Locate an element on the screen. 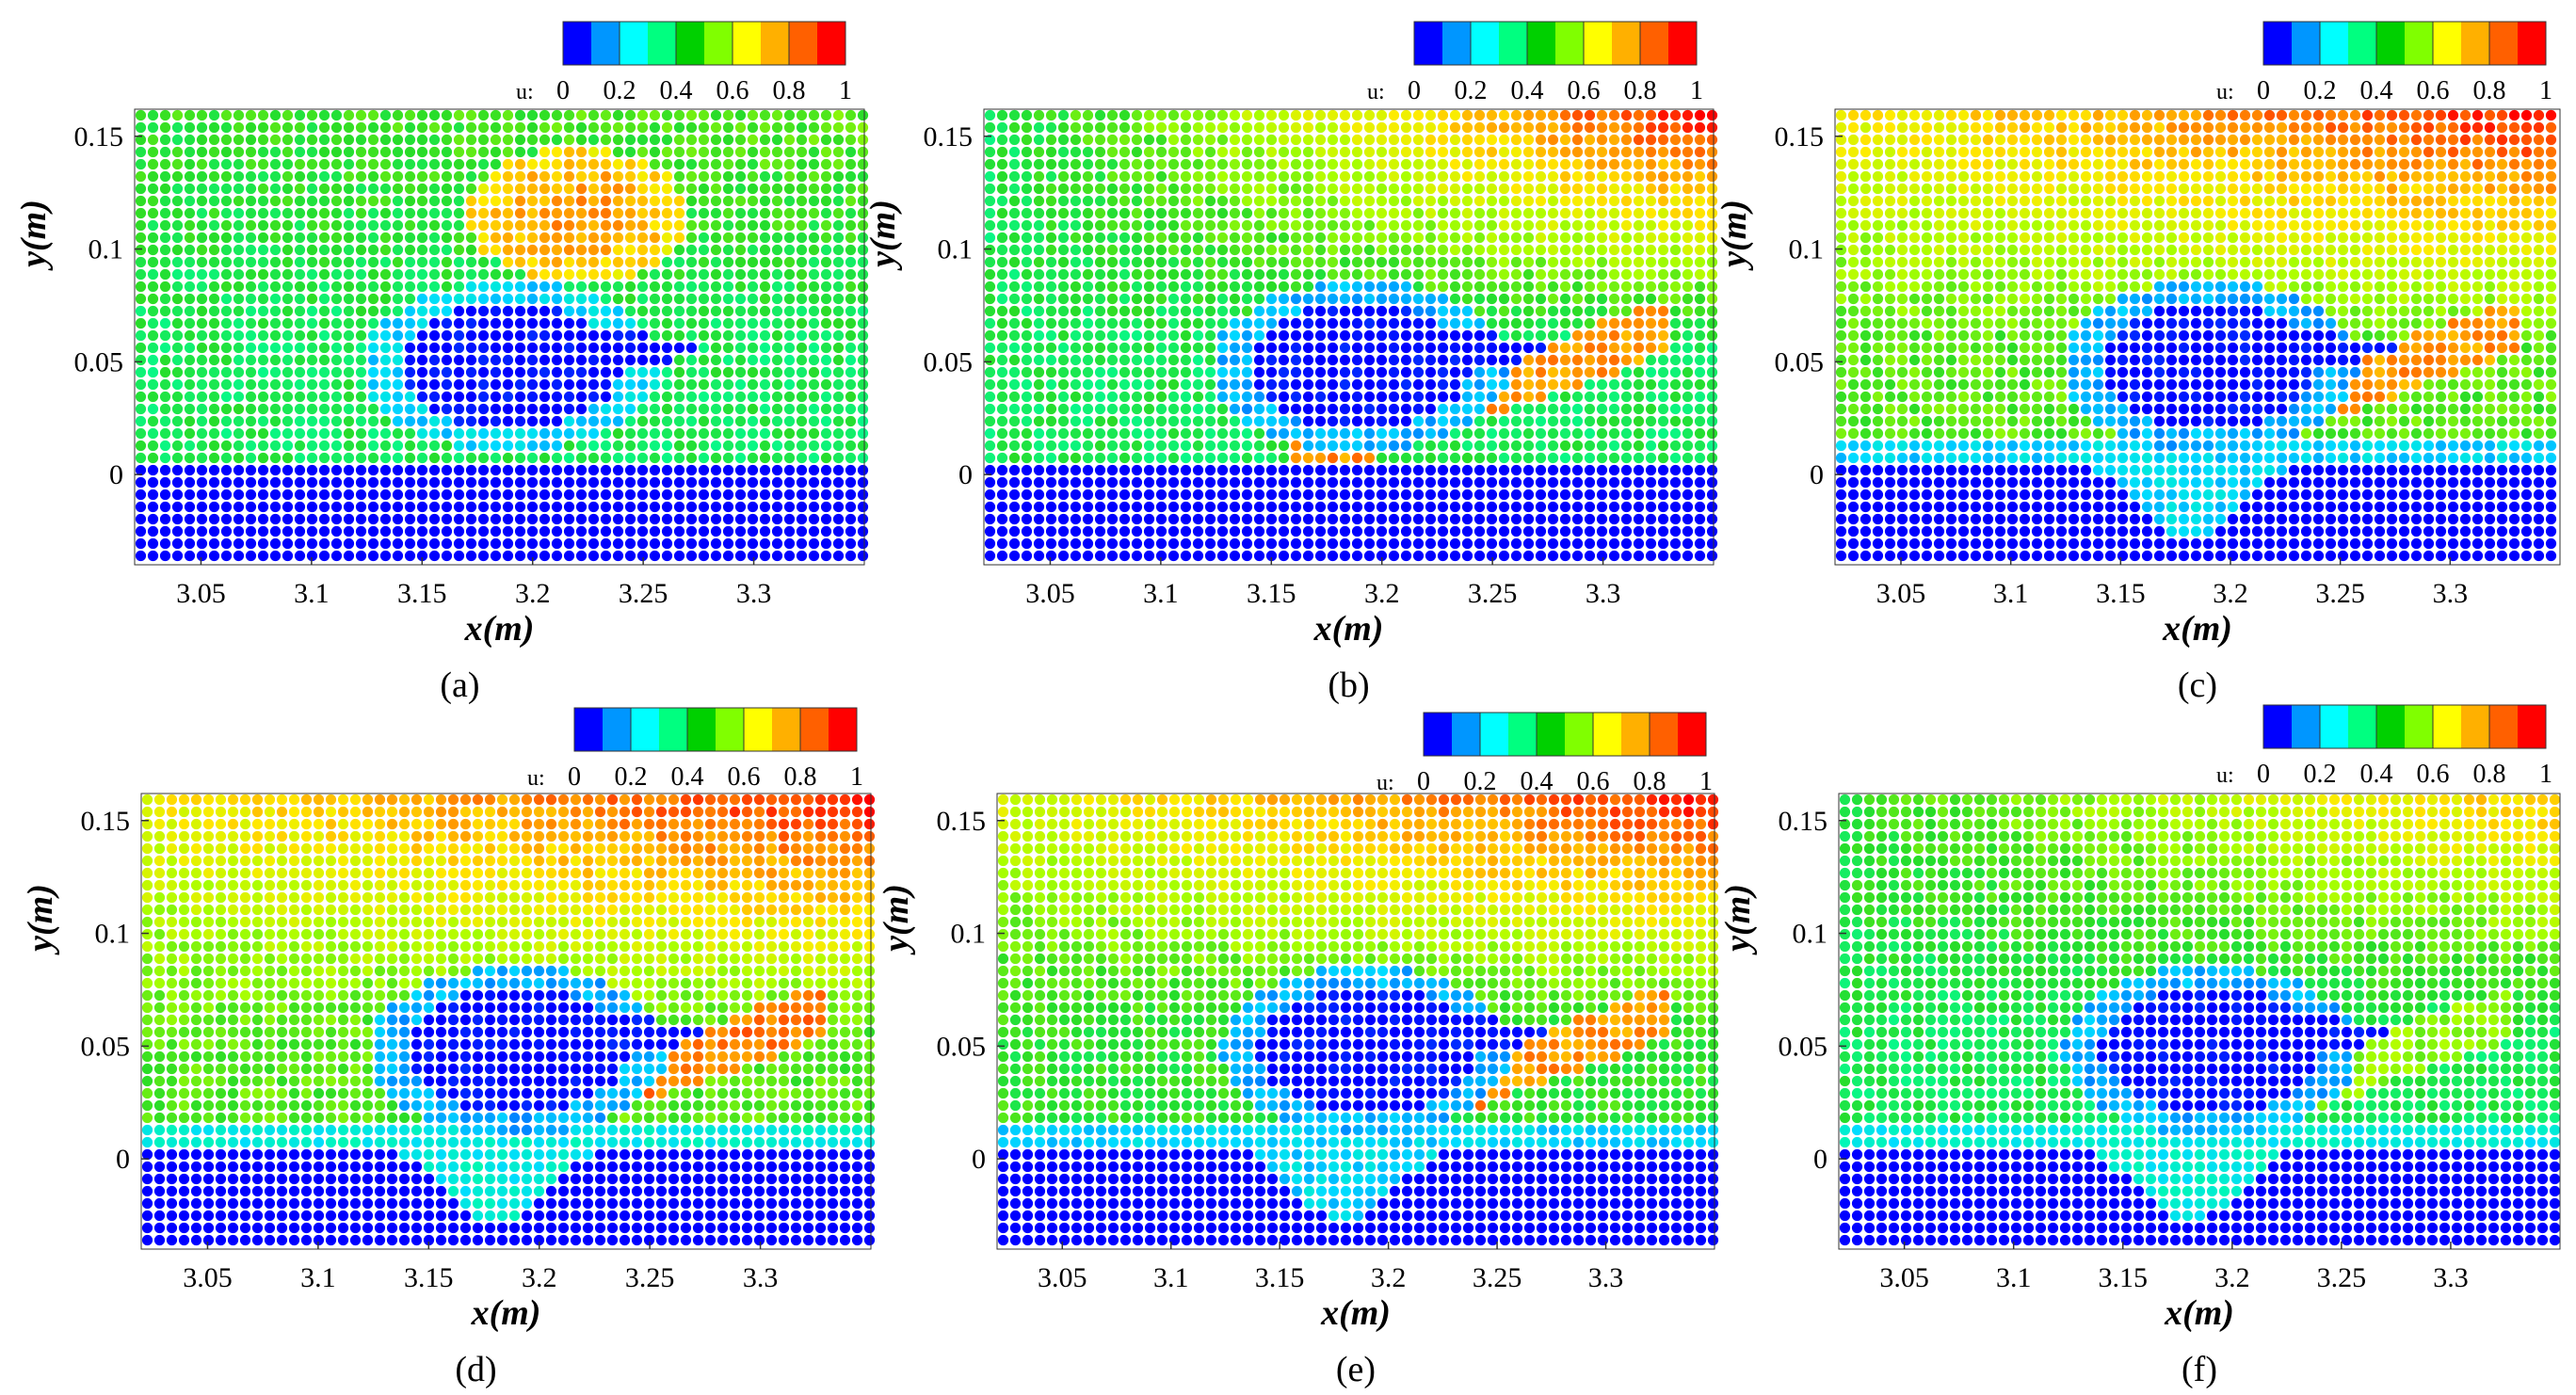 The height and width of the screenshot is (1395, 2576). panel-label: (e) is located at coordinates (1356, 1369).